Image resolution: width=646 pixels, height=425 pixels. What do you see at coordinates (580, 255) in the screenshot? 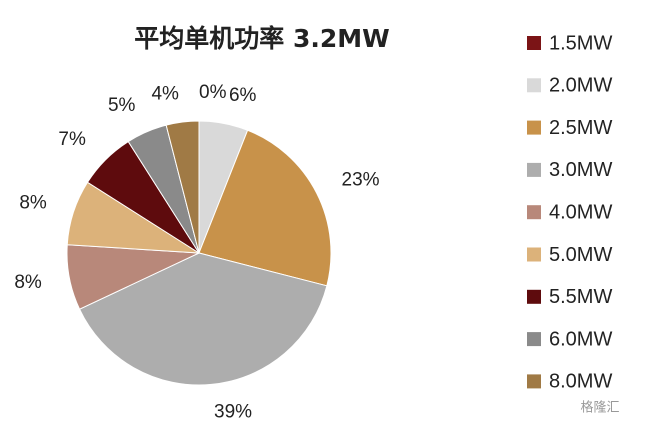
I see `legend-label: 5.0MW` at bounding box center [580, 255].